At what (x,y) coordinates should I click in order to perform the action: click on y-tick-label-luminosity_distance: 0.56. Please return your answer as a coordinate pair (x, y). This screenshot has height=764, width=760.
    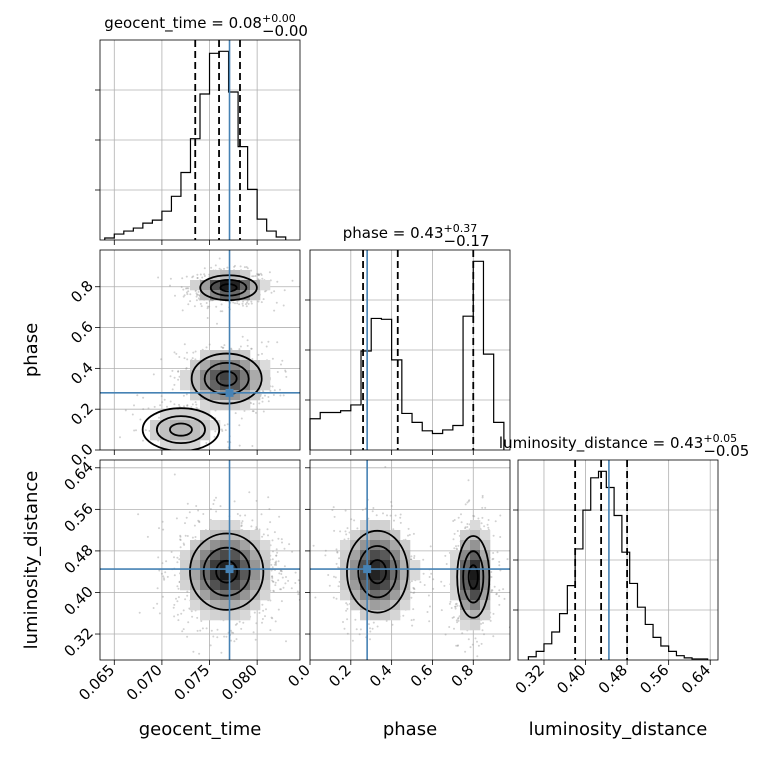
    Looking at the image, I should click on (78, 517).